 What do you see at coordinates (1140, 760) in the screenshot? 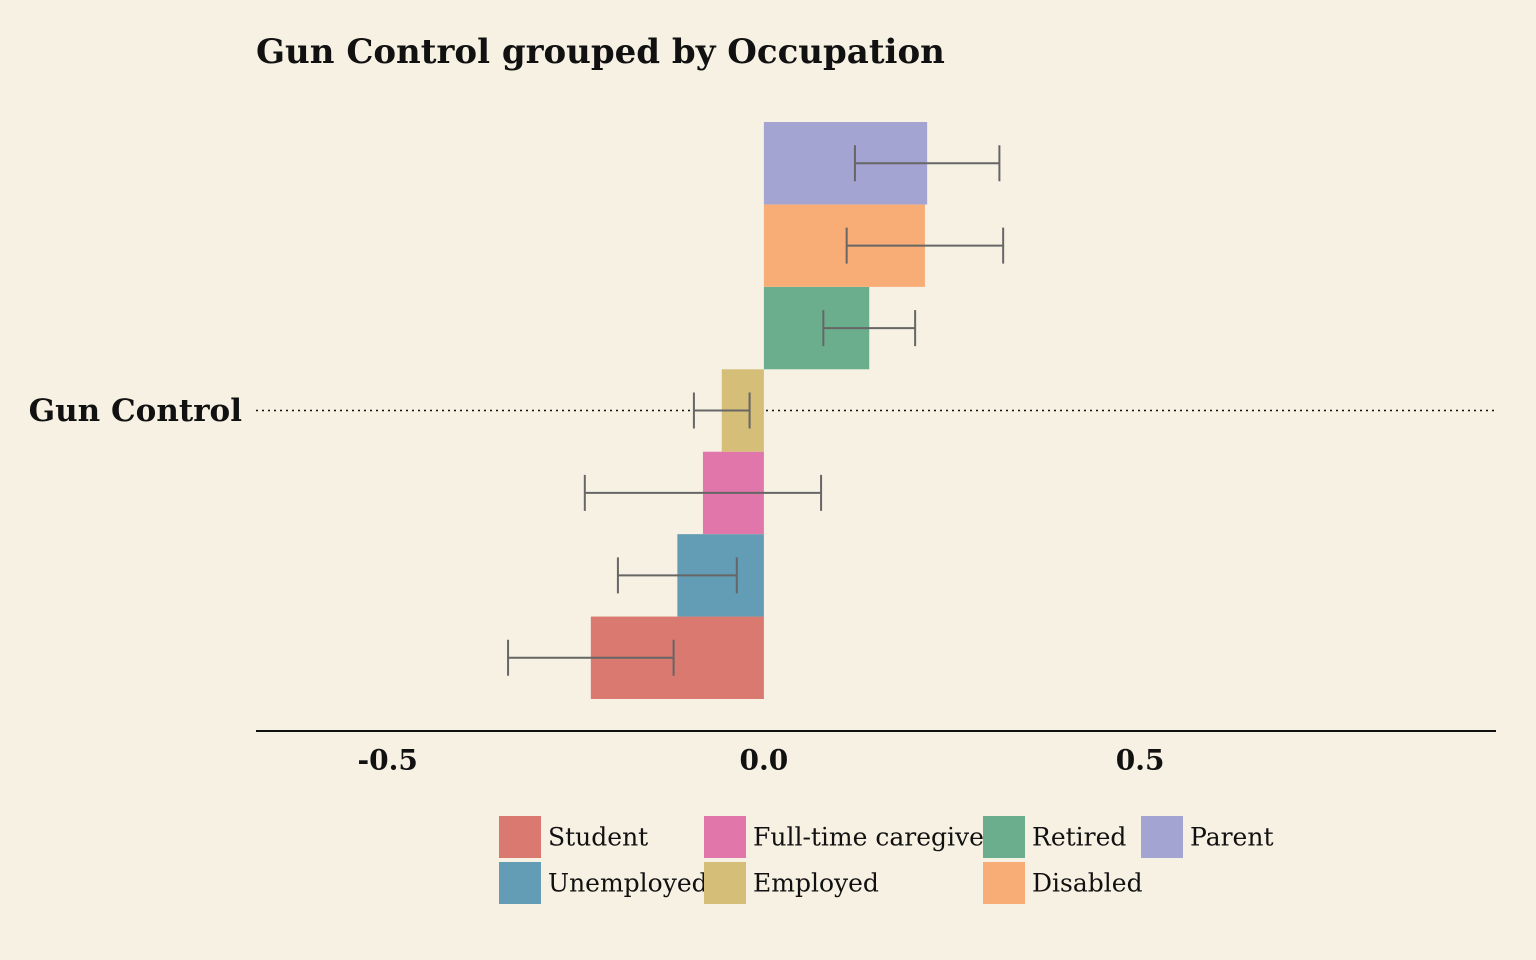
I see `x-tick-label: 0.5` at bounding box center [1140, 760].